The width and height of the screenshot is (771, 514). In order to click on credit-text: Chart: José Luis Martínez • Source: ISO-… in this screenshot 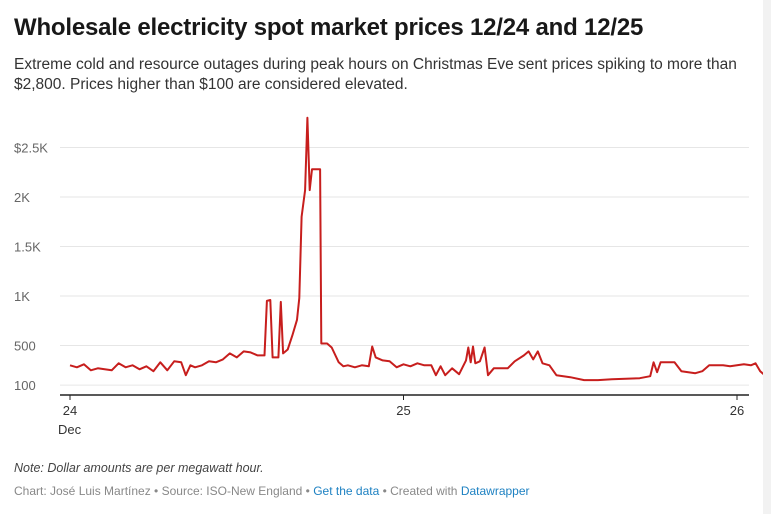, I will do `click(164, 491)`.